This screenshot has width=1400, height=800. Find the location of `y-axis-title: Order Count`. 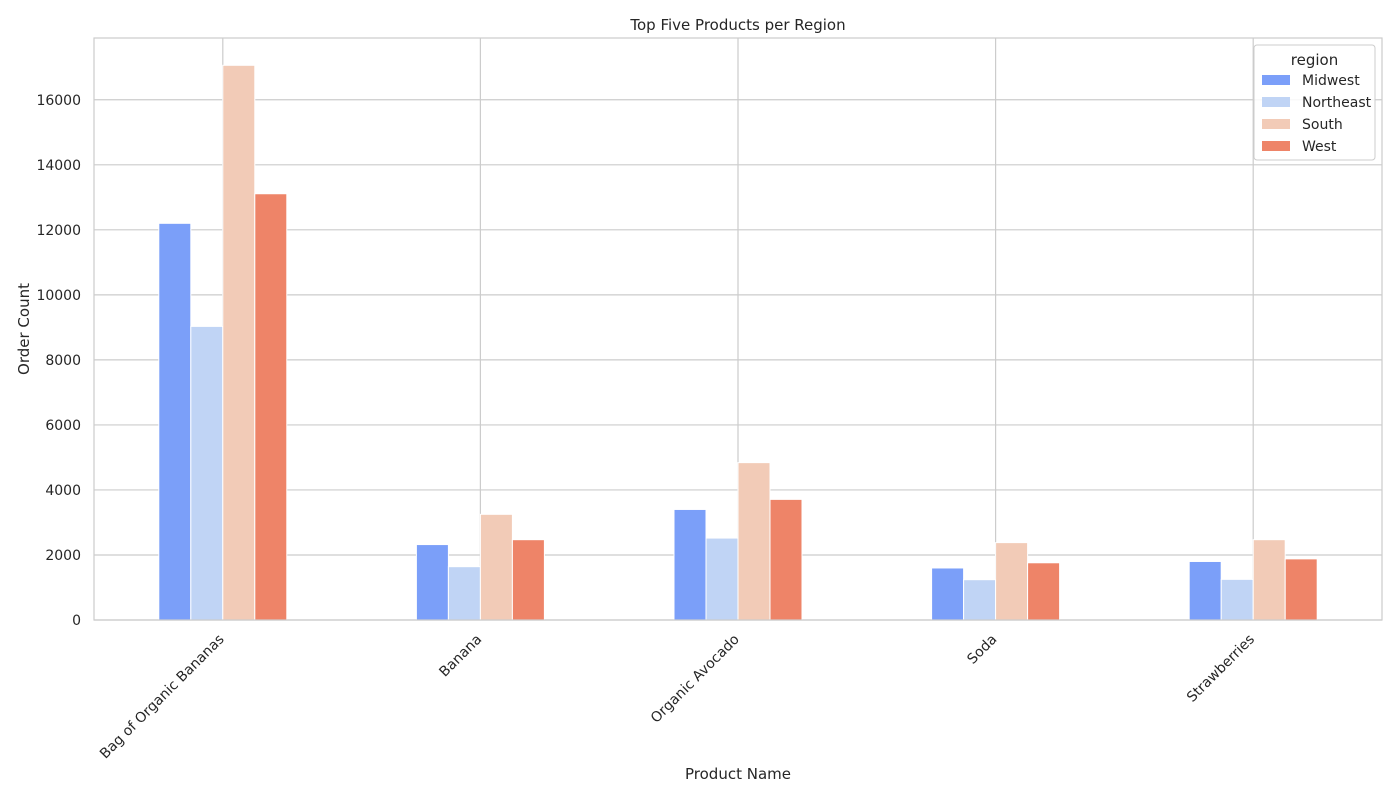

y-axis-title: Order Count is located at coordinates (24, 329).